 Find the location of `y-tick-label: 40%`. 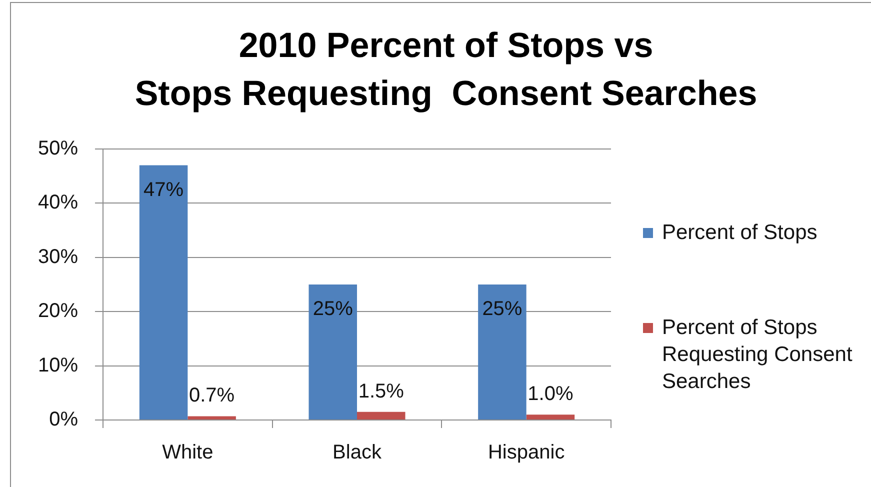

y-tick-label: 40% is located at coordinates (58, 203).